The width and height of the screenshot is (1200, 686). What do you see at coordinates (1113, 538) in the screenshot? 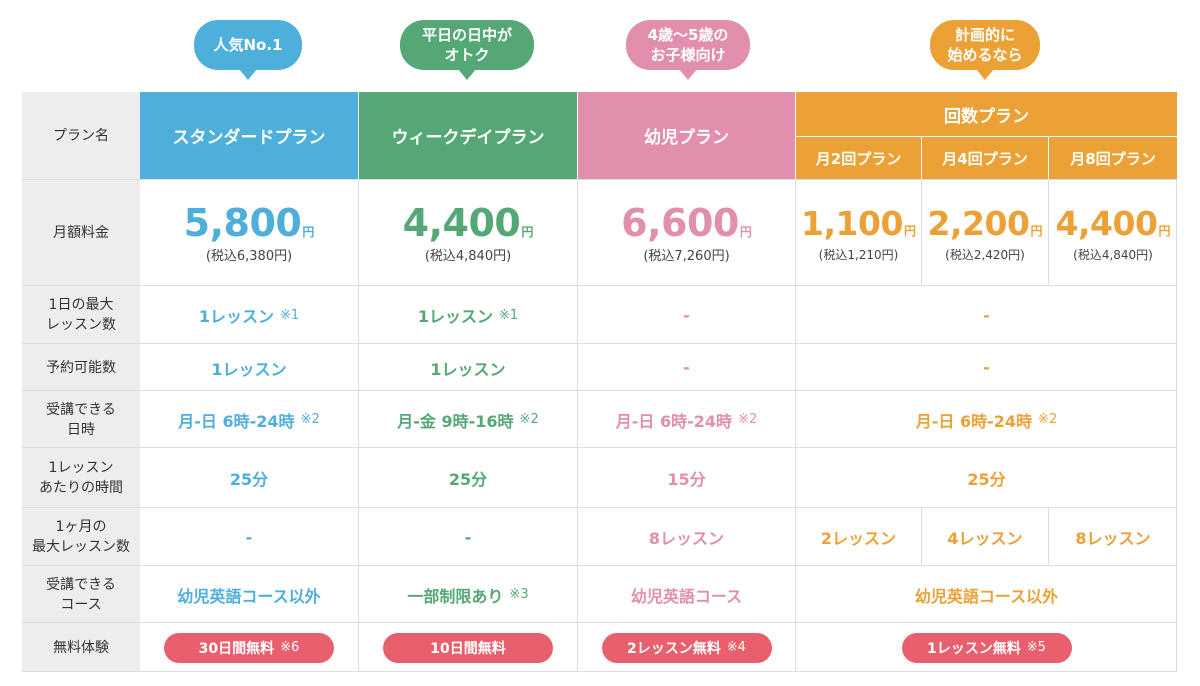
I see `monthly-max-count-8: 8レッスン` at bounding box center [1113, 538].